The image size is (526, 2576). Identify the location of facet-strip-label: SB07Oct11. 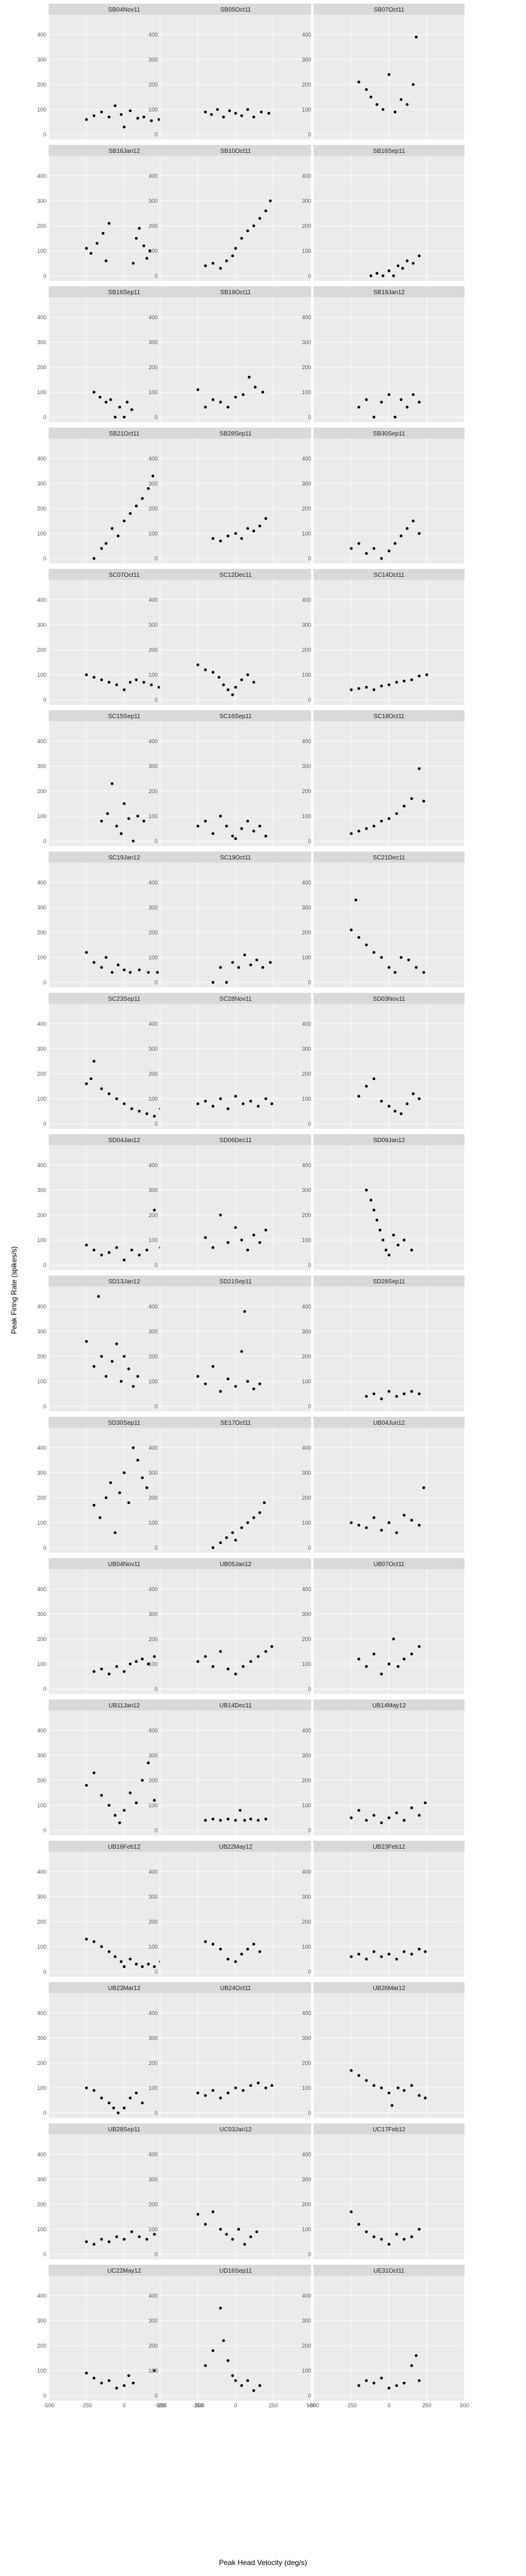
(390, 10).